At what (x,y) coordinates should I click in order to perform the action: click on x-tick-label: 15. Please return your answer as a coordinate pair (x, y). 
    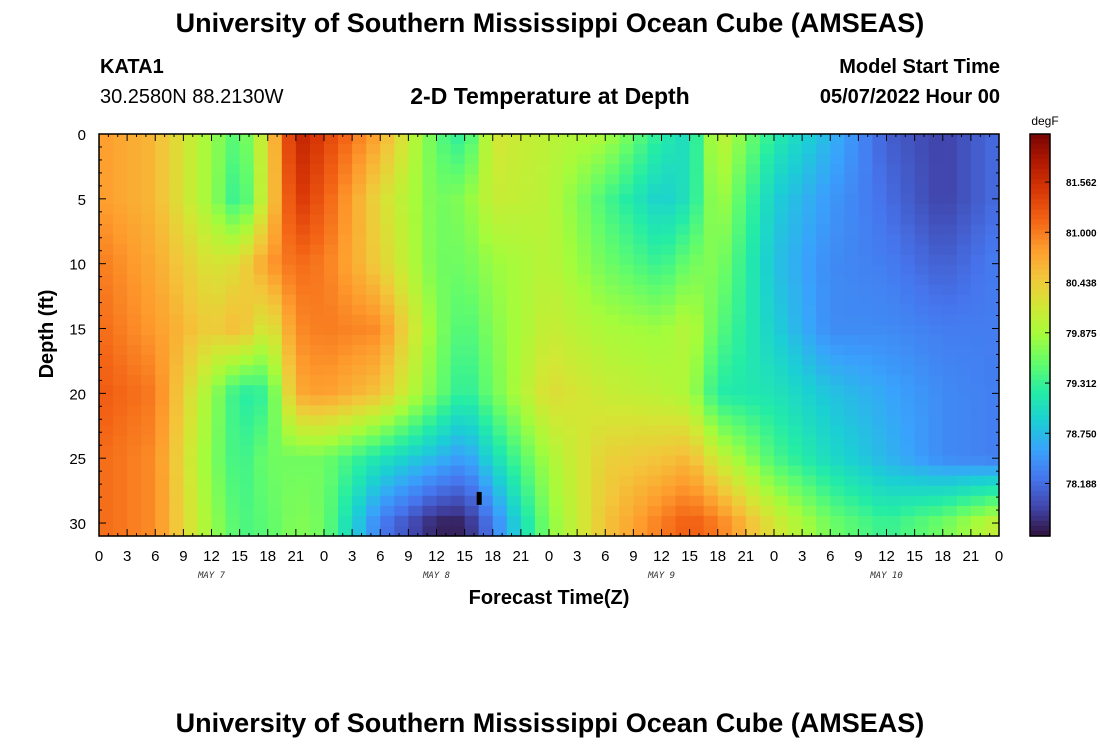
    Looking at the image, I should click on (689, 556).